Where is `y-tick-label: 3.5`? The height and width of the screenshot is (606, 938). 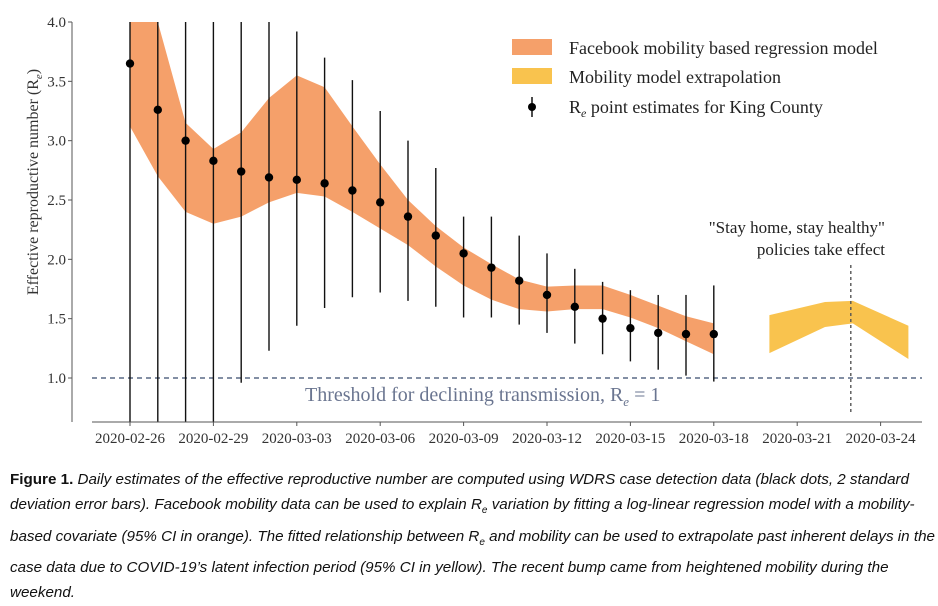 y-tick-label: 3.5 is located at coordinates (56, 82).